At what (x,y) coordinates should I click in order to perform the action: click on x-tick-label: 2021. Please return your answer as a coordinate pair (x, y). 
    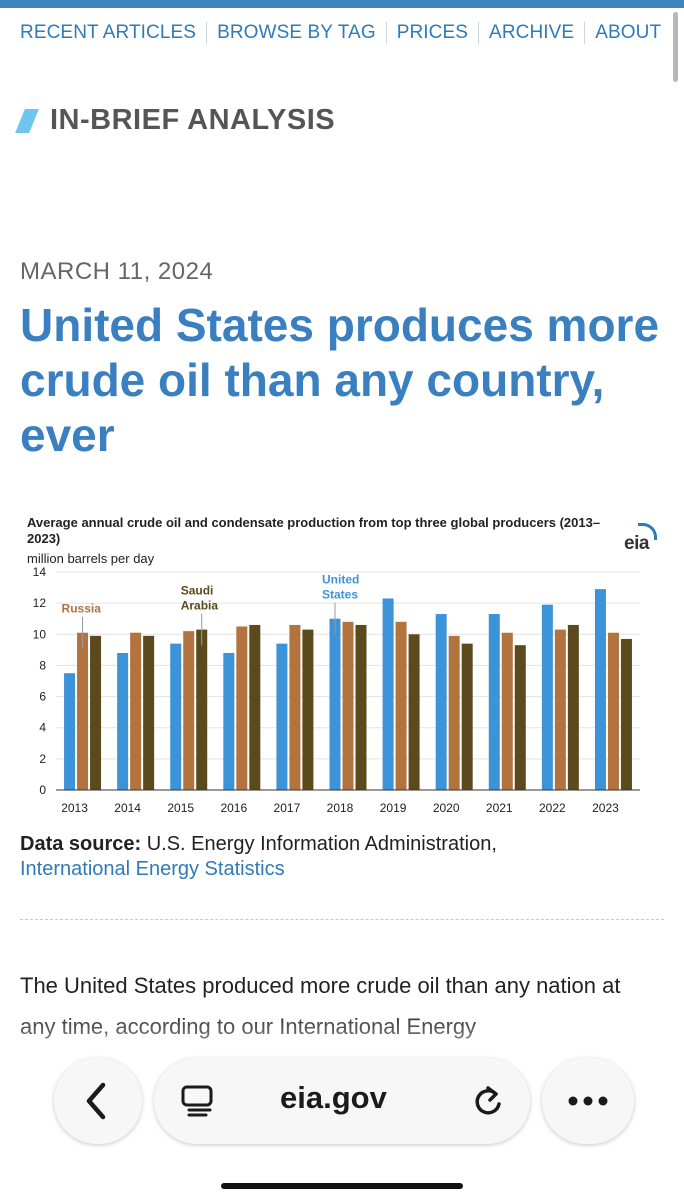
    Looking at the image, I should click on (499, 808).